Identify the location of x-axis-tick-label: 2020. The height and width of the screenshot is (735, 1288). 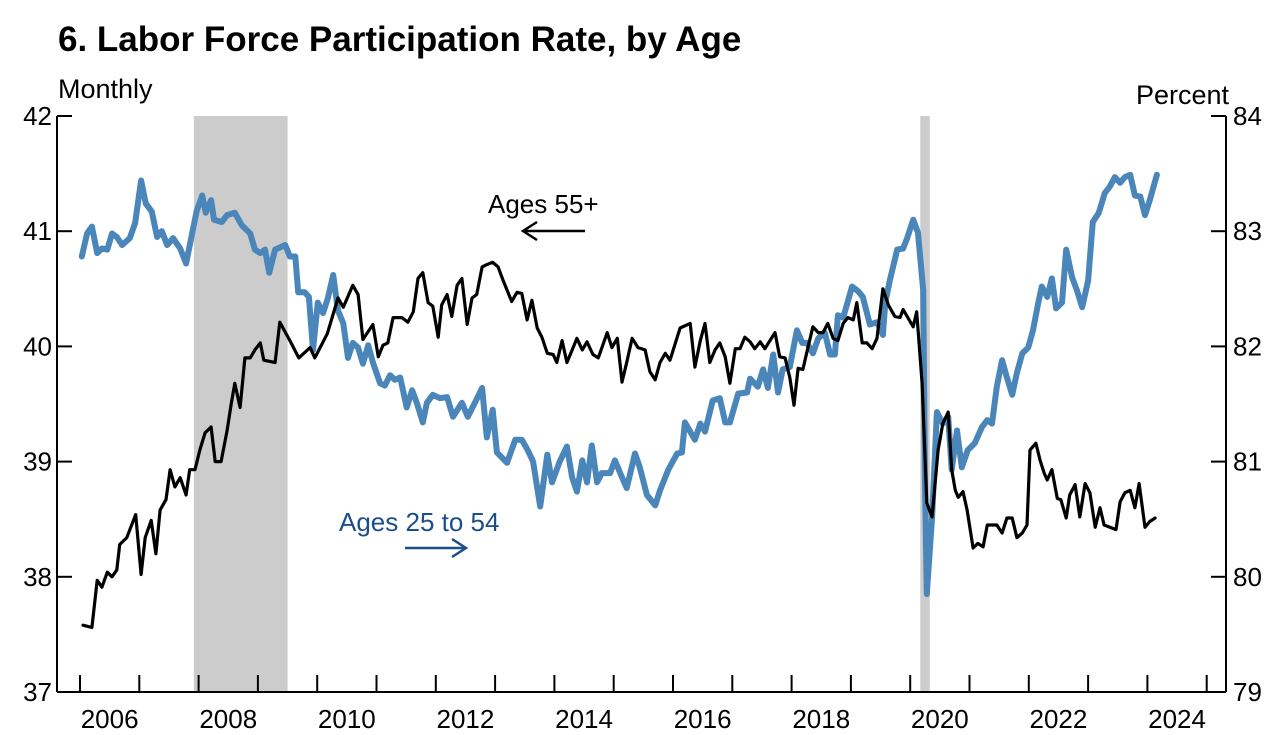
(940, 719).